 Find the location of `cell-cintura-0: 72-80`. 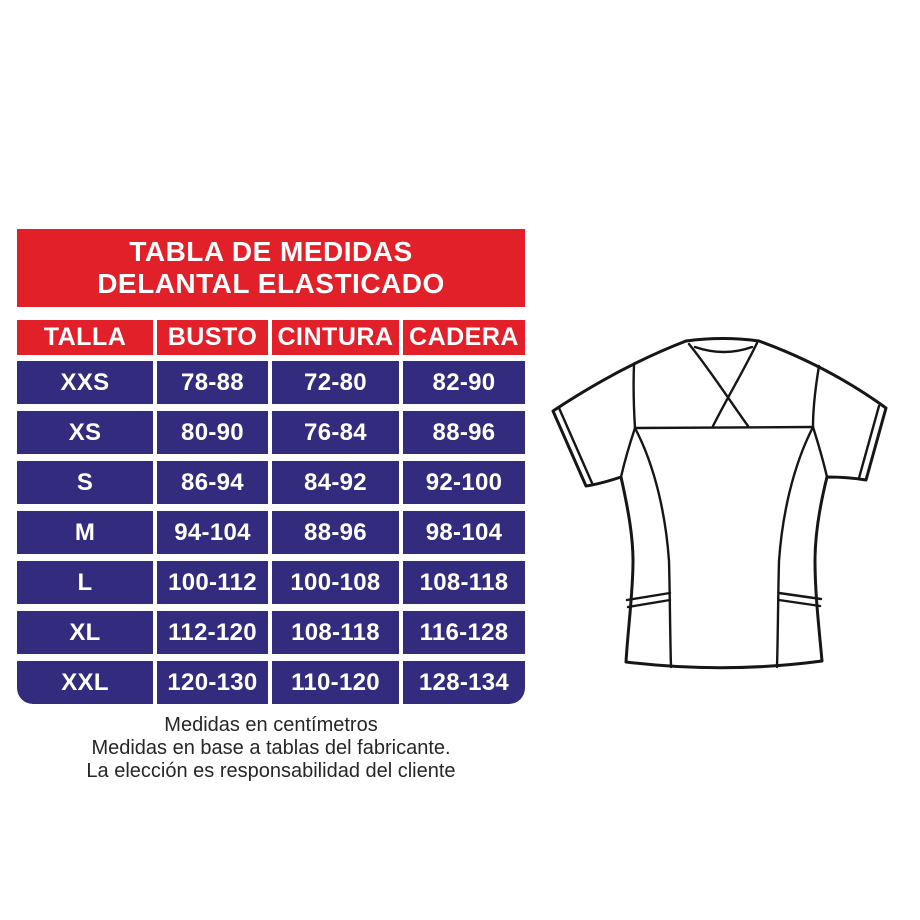

cell-cintura-0: 72-80 is located at coordinates (335, 382).